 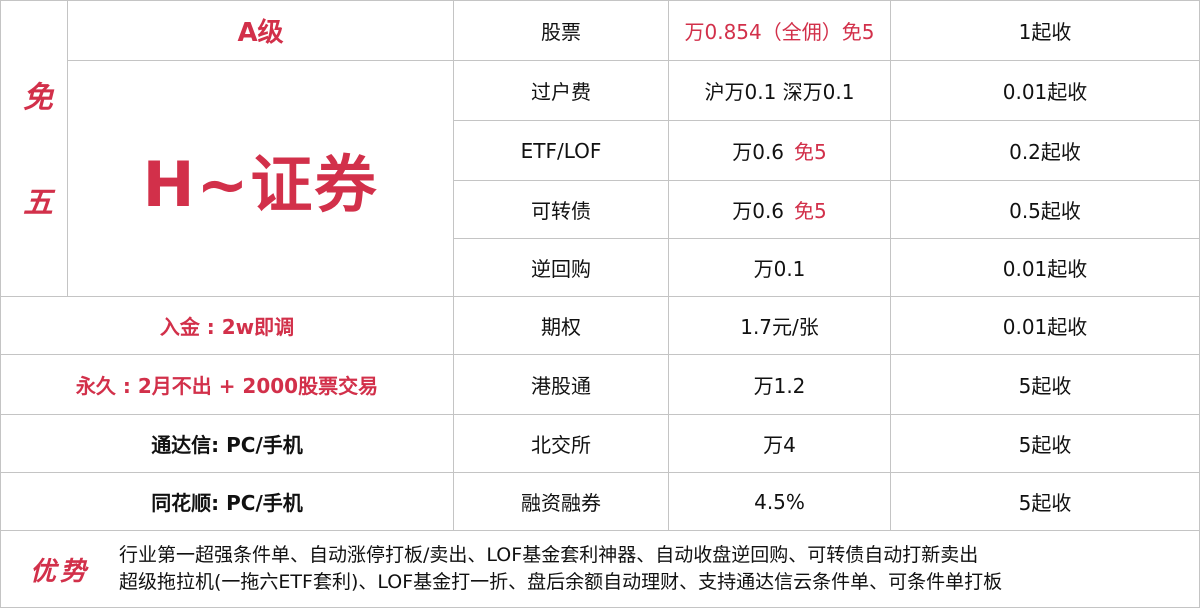 What do you see at coordinates (561, 150) in the screenshot?
I see `item: ETF/LOF` at bounding box center [561, 150].